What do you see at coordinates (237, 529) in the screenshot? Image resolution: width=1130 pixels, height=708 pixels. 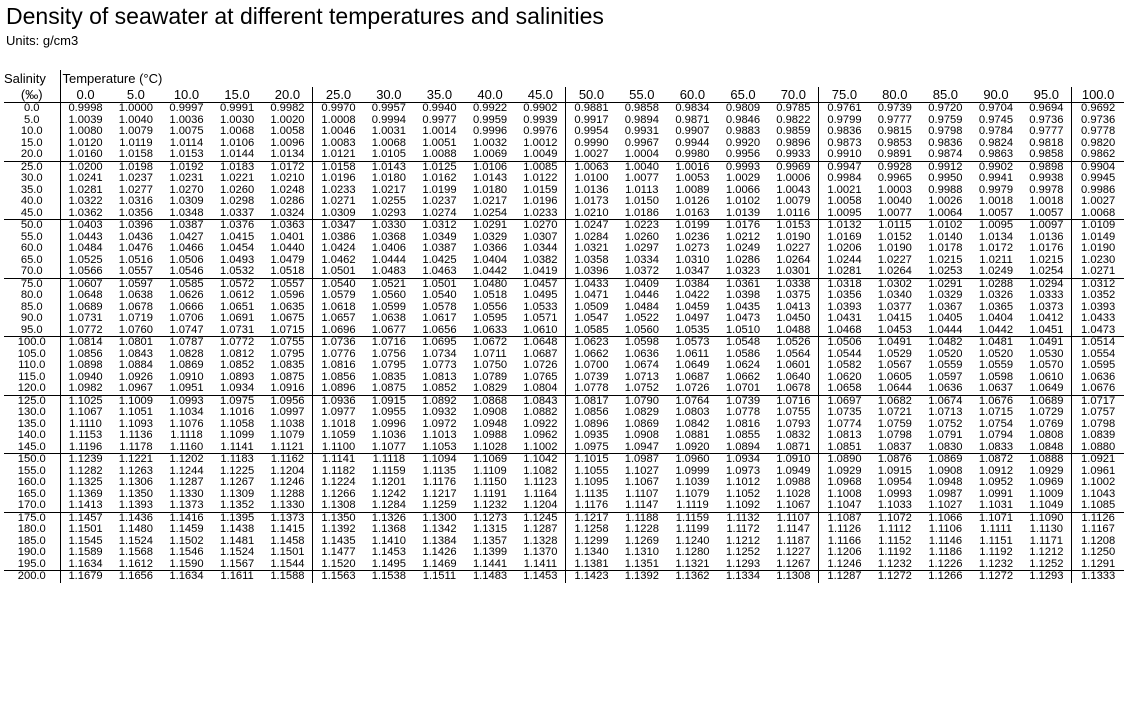 I see `density-cell: 1.1438` at bounding box center [237, 529].